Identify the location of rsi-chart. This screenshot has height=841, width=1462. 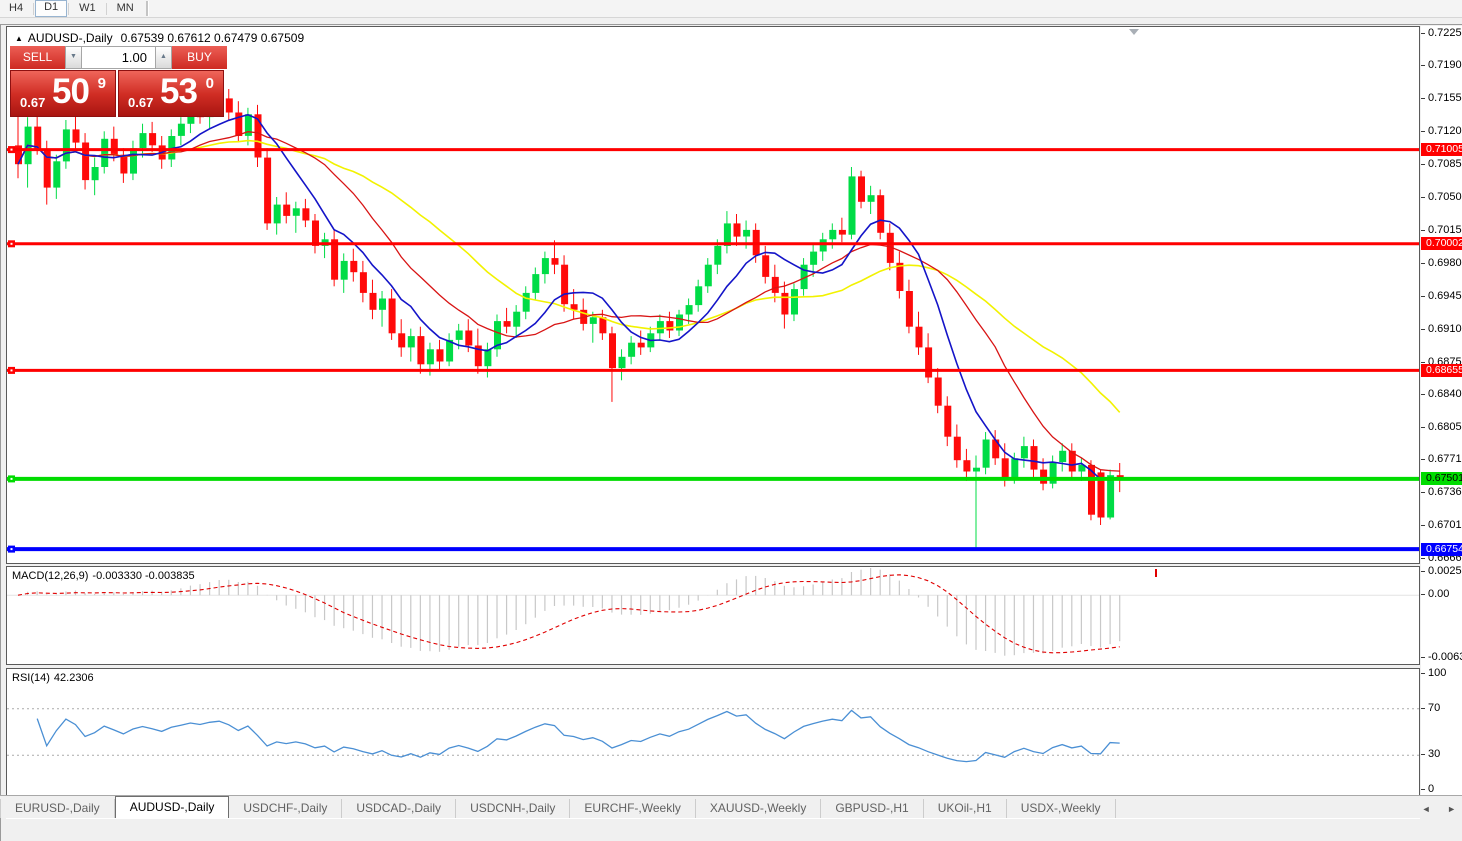
(713, 733).